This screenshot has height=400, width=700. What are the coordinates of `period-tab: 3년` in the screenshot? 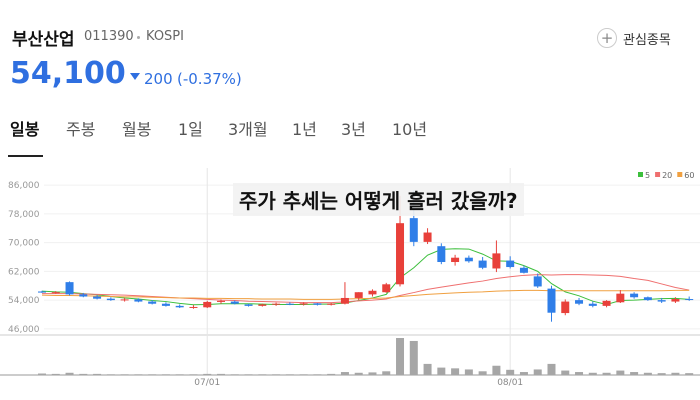 It's located at (353, 129).